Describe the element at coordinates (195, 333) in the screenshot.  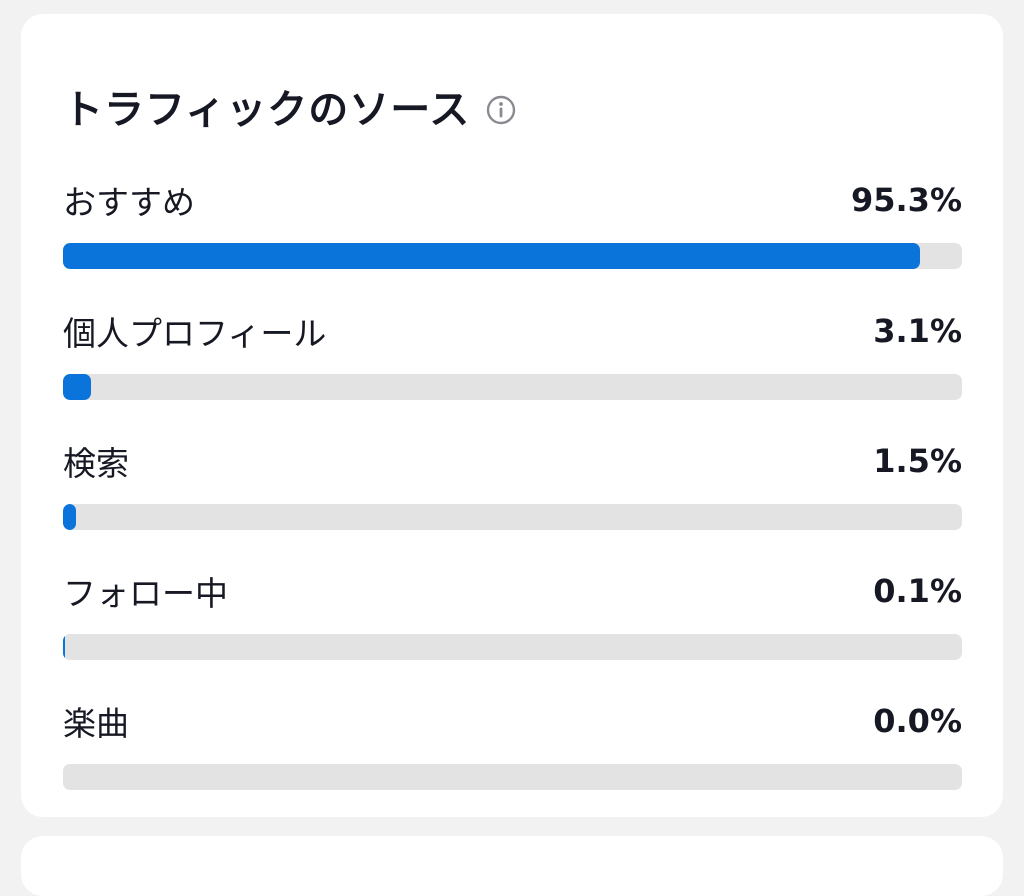
I see `source-label: 個人プロフィール` at that location.